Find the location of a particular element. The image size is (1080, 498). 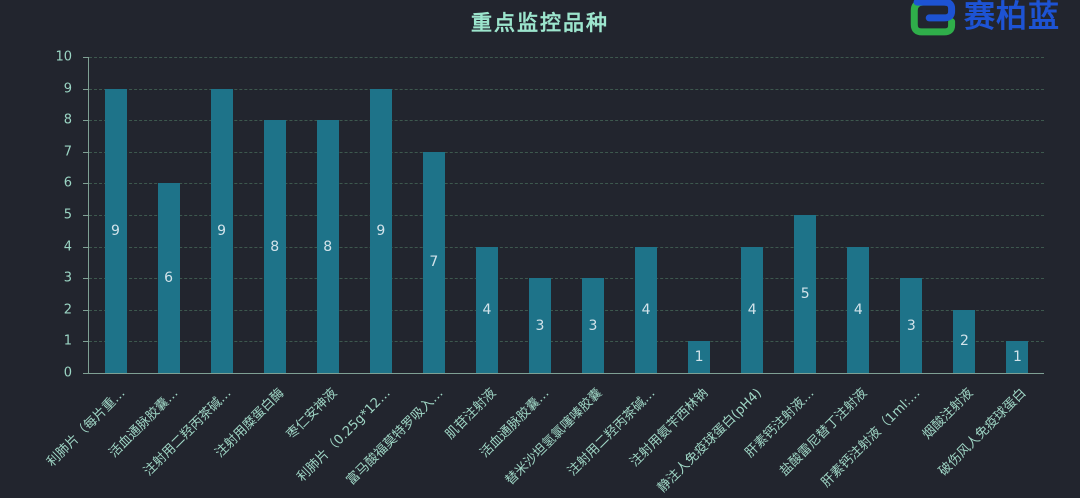

y-axis-tick-label: 1 is located at coordinates (67, 341).